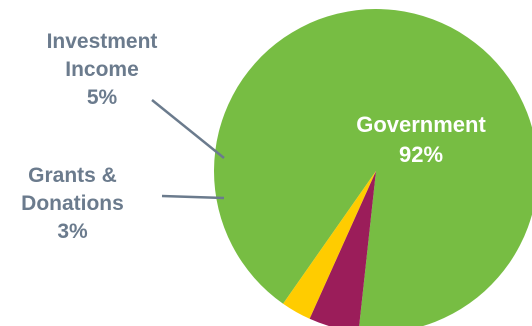 The height and width of the screenshot is (326, 532). I want to click on slice-value-investment-income: 5%, so click(102, 97).